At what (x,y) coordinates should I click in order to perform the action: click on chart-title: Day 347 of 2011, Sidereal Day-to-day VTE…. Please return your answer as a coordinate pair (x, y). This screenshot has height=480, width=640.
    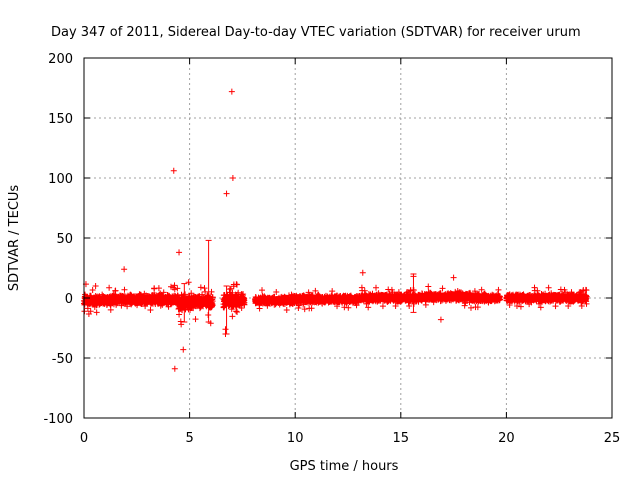
    Looking at the image, I should click on (316, 32).